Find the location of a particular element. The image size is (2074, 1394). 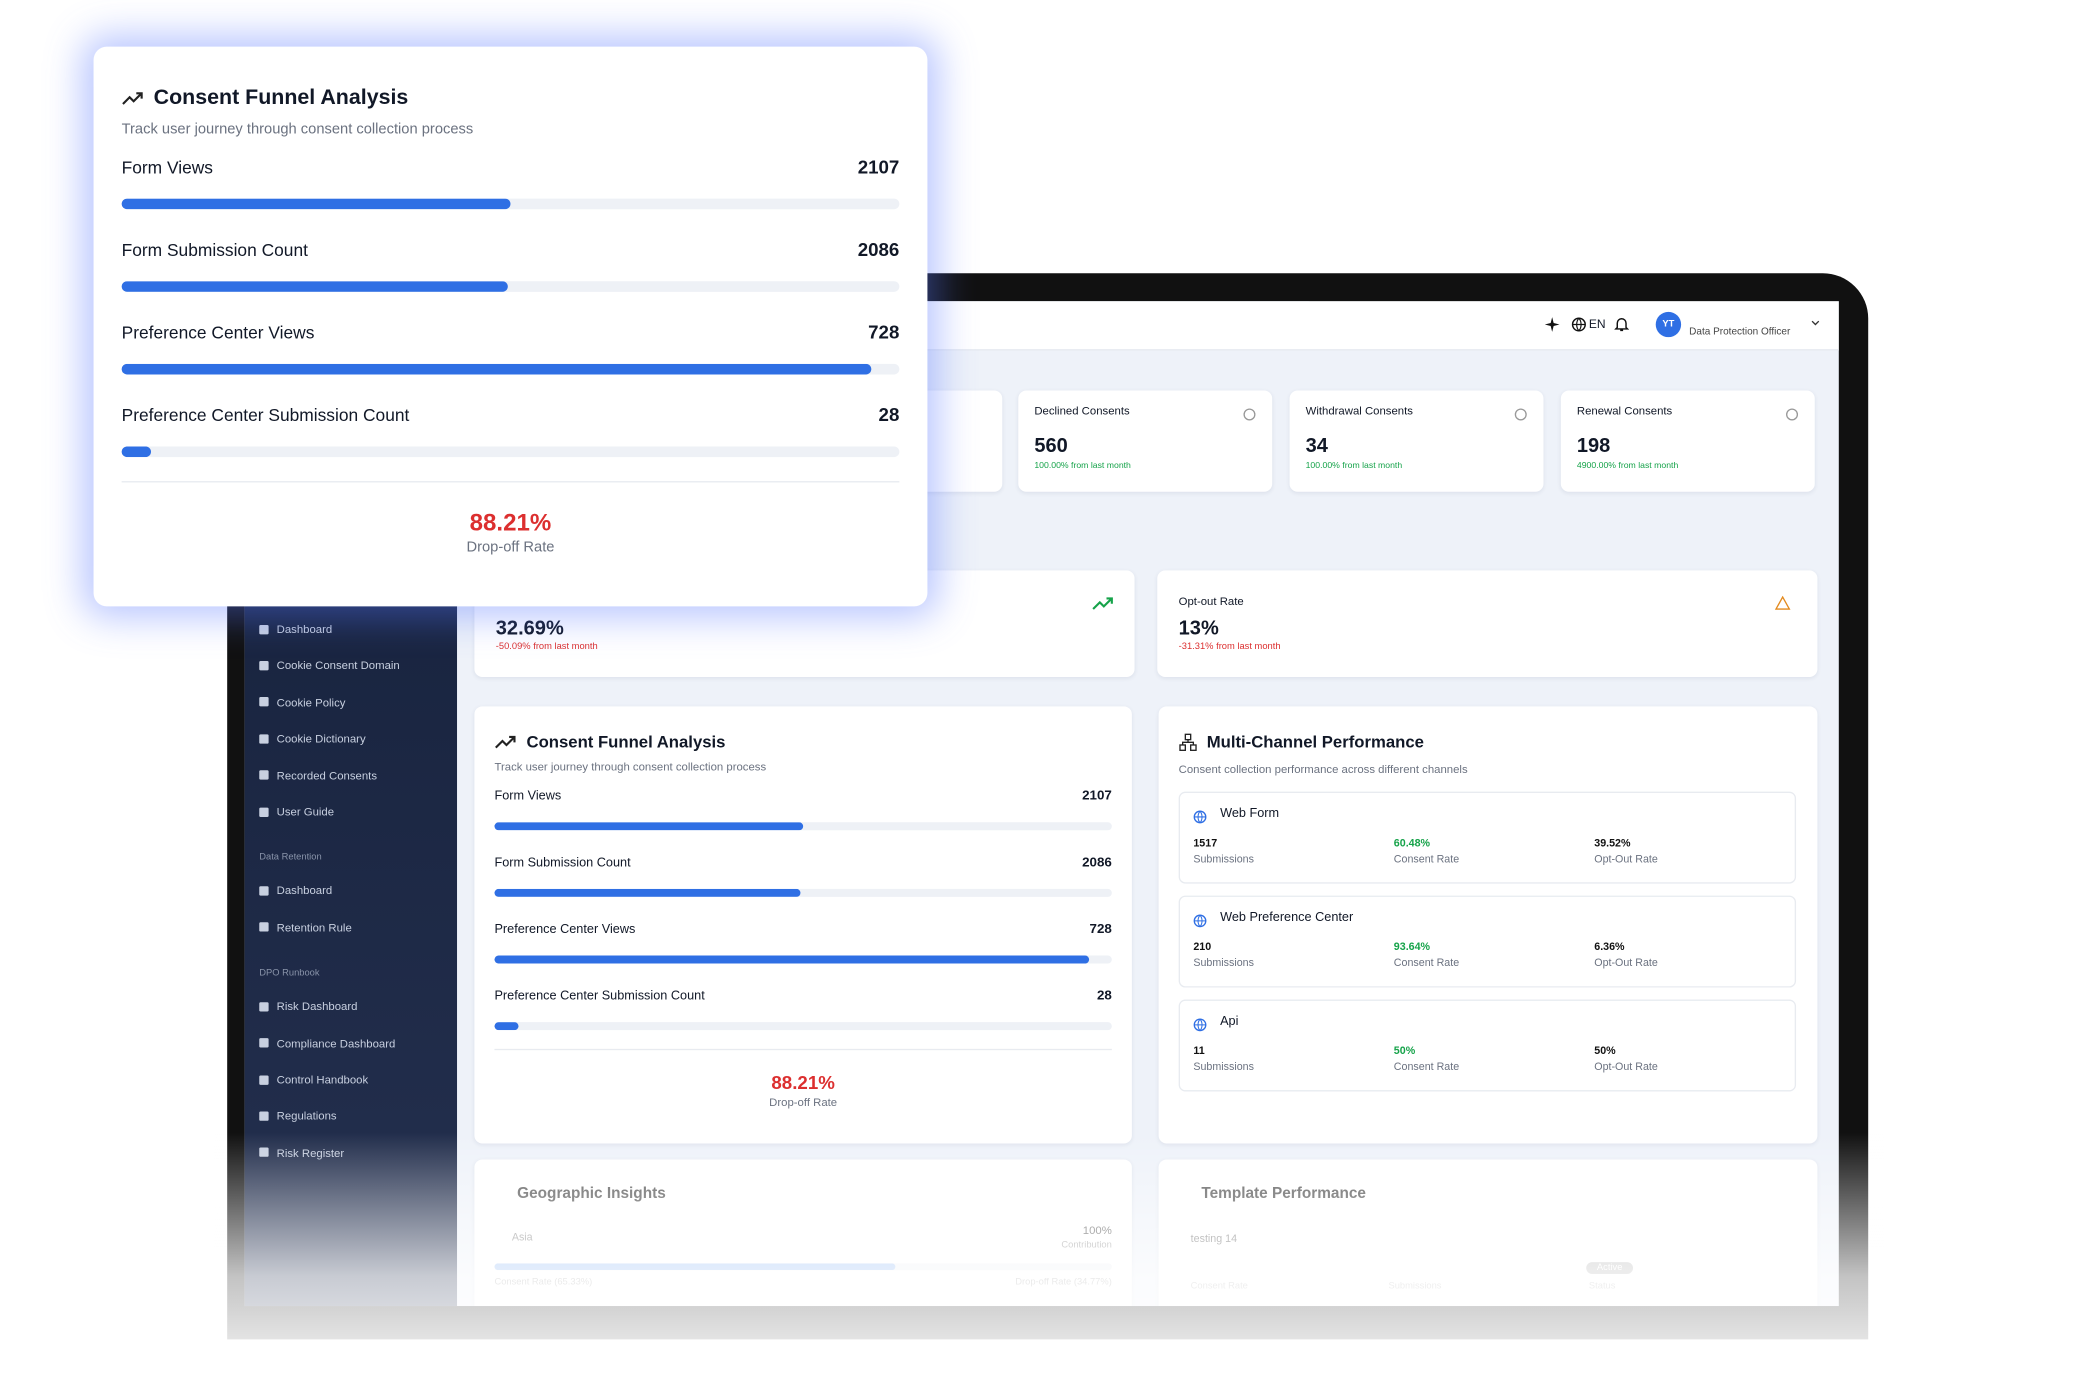

stat-value: 198 is located at coordinates (1593, 446).